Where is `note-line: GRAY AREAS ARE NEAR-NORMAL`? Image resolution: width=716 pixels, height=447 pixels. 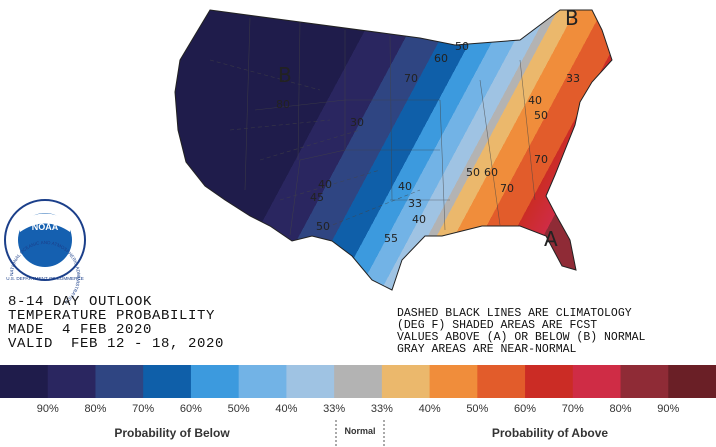 note-line: GRAY AREAS ARE NEAR-NORMAL is located at coordinates (487, 349).